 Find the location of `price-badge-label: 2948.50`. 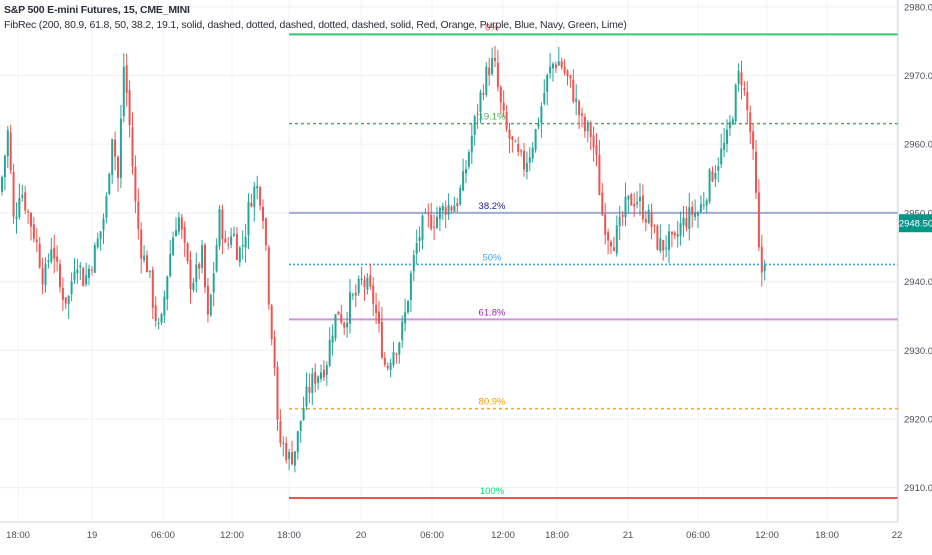

price-badge-label: 2948.50 is located at coordinates (915, 224).